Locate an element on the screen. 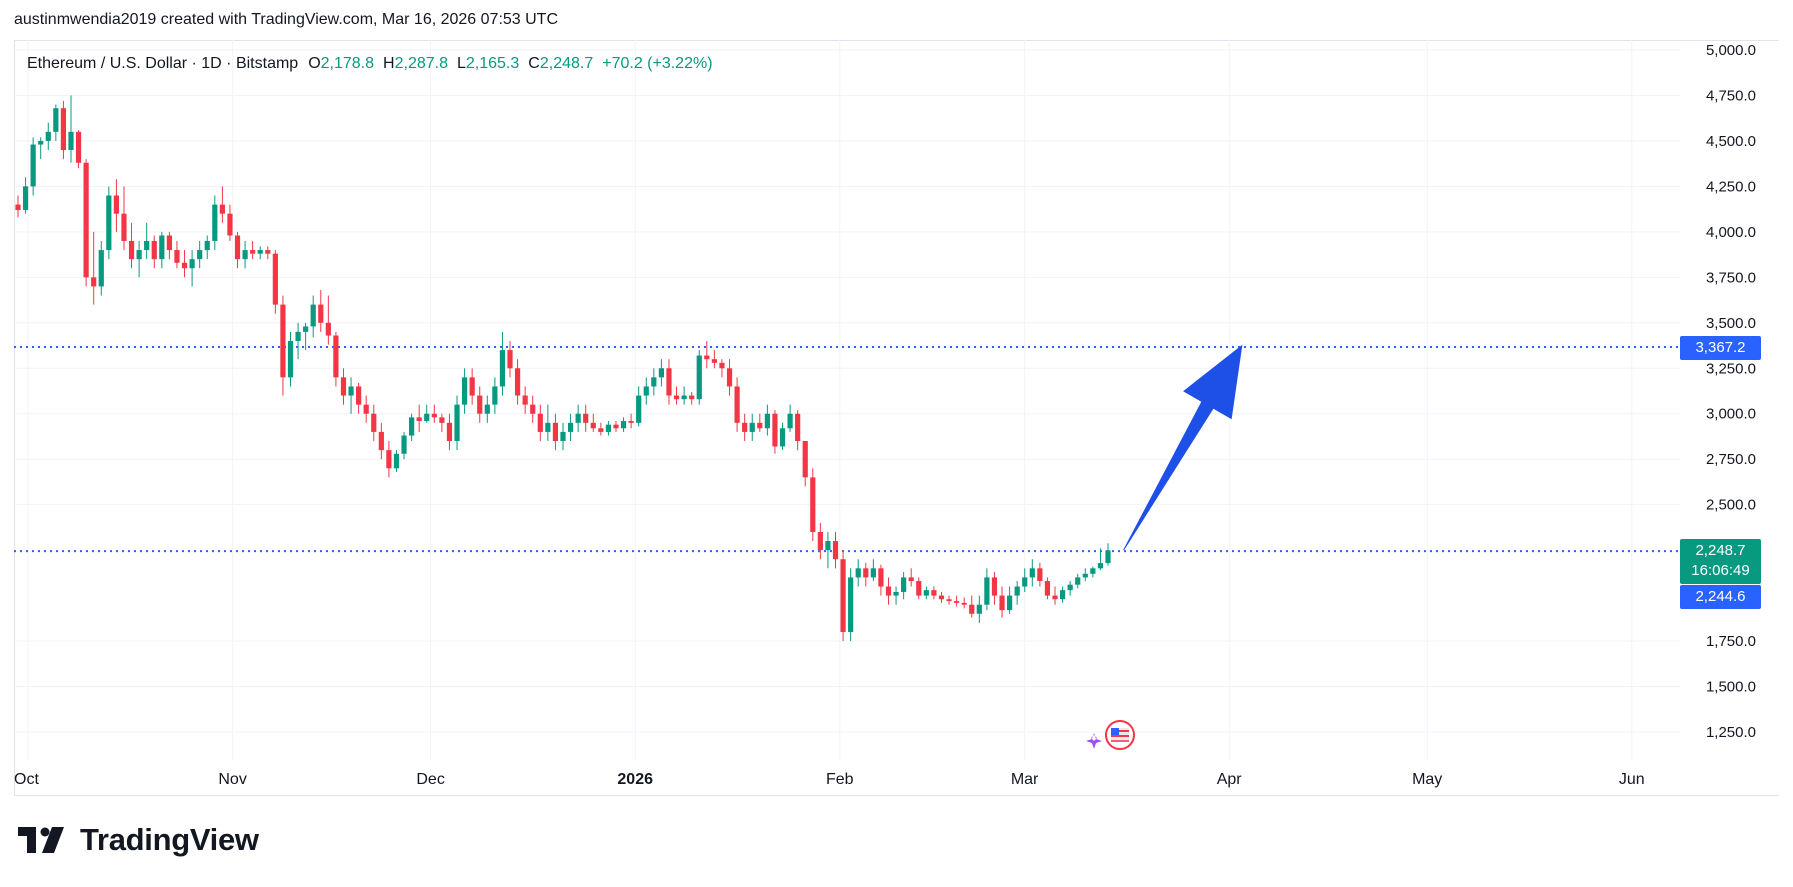  price-tick-label: 1,750.0 is located at coordinates (1731, 641).